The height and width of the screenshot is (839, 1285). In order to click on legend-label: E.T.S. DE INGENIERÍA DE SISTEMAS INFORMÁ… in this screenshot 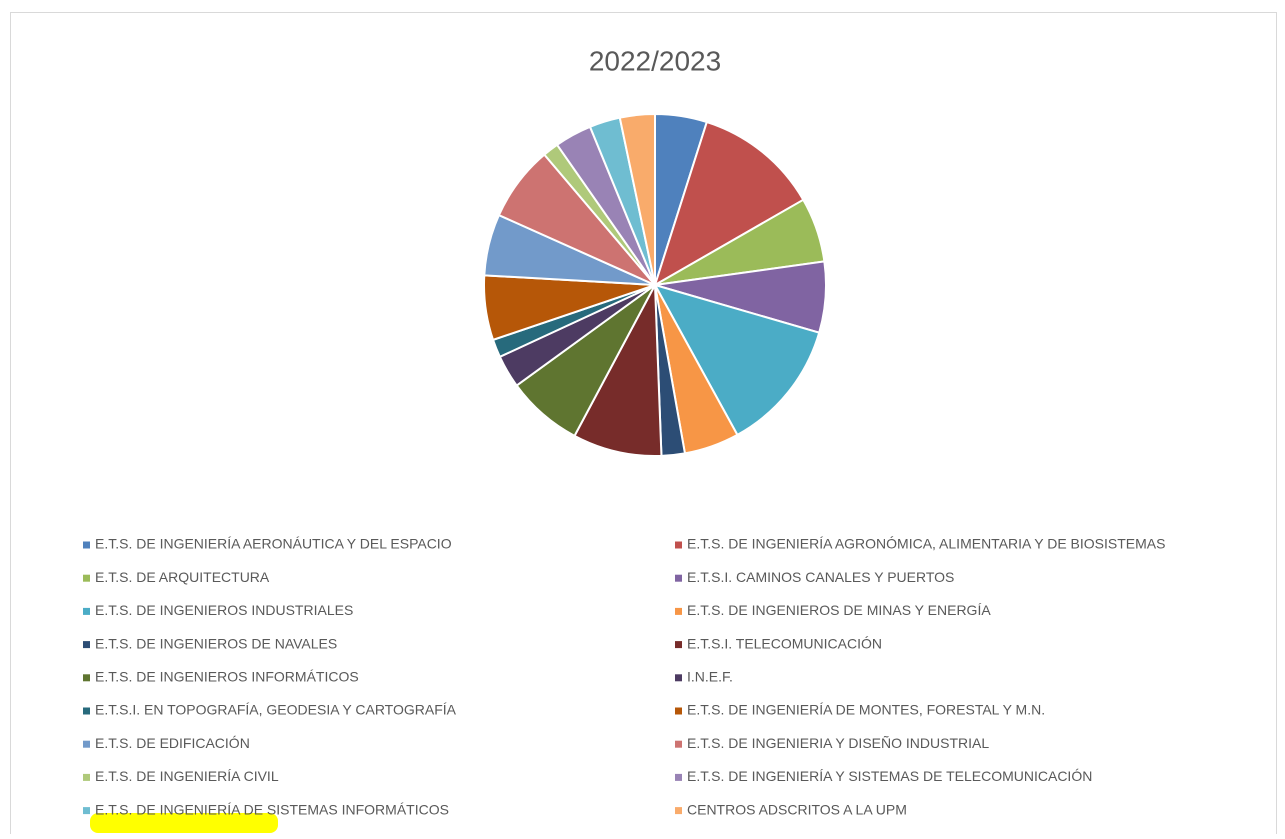, I will do `click(272, 809)`.